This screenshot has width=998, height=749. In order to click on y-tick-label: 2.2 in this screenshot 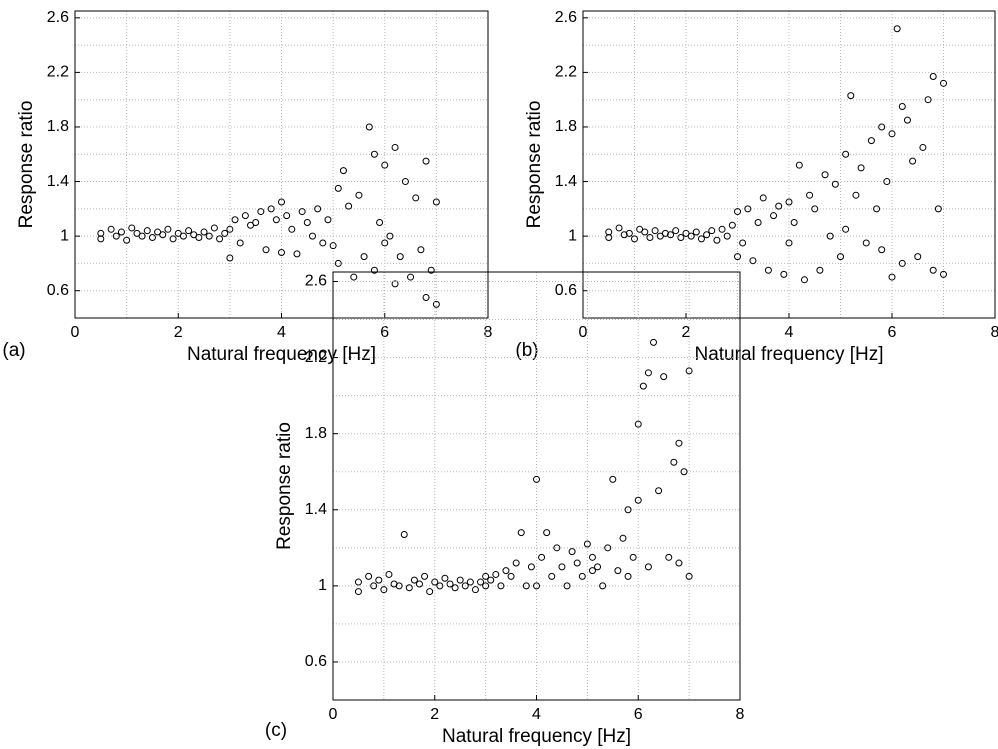, I will do `click(566, 72)`.